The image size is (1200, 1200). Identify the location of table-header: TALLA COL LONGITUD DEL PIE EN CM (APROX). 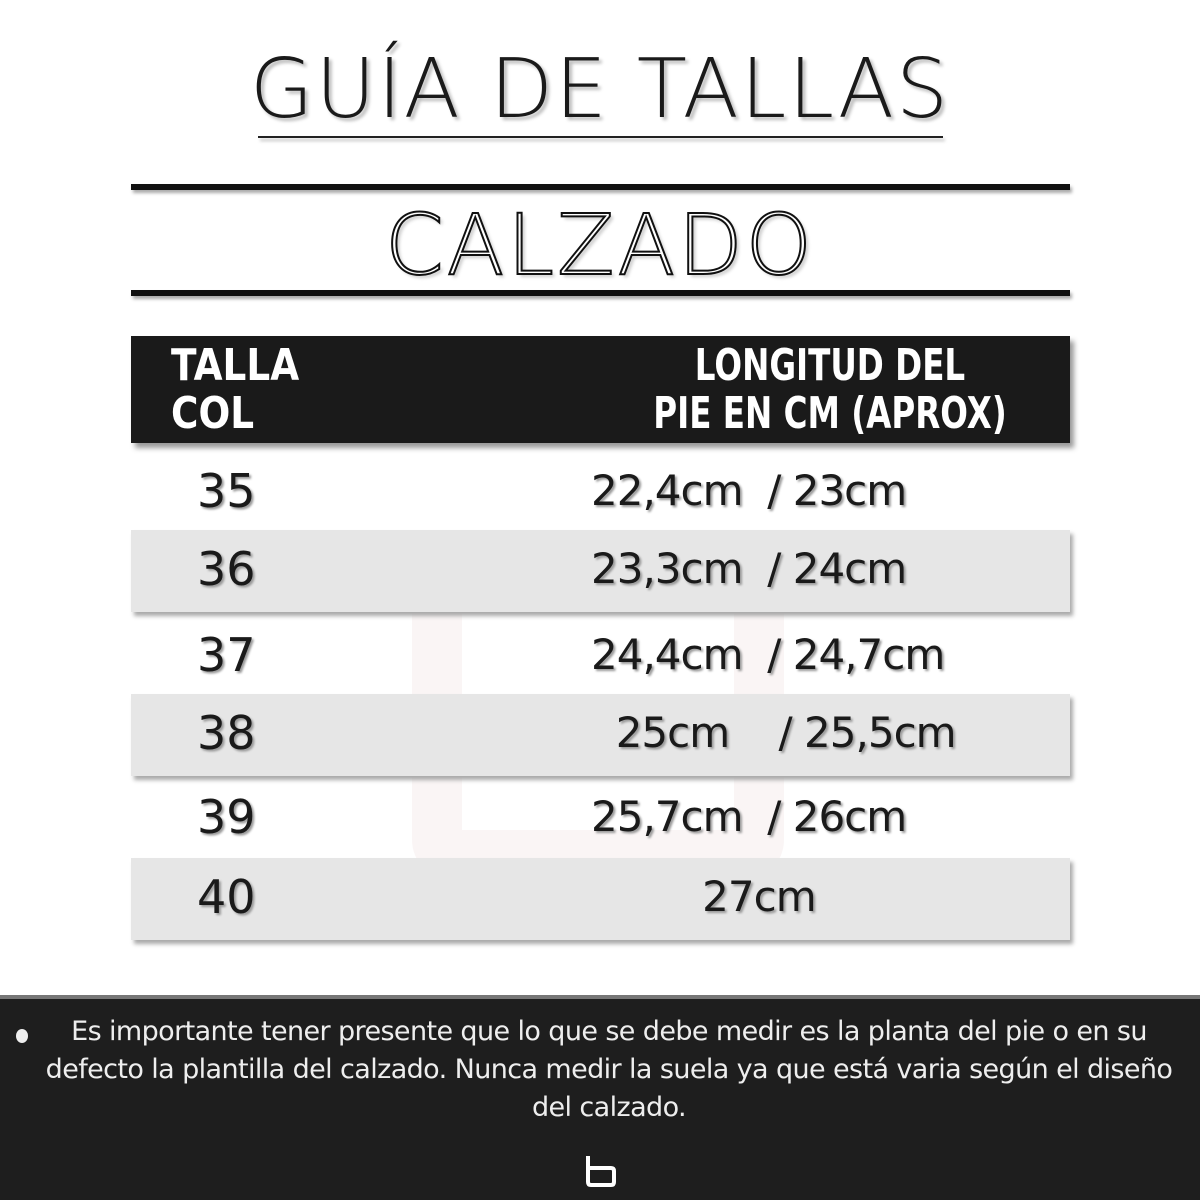
(600, 389).